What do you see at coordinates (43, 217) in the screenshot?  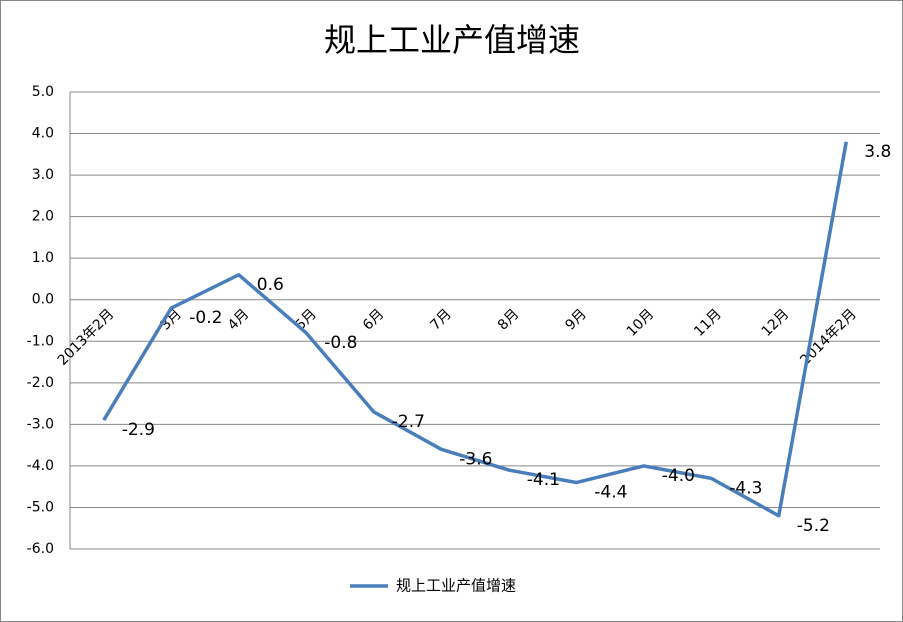 I see `y-tick-label: 2.0` at bounding box center [43, 217].